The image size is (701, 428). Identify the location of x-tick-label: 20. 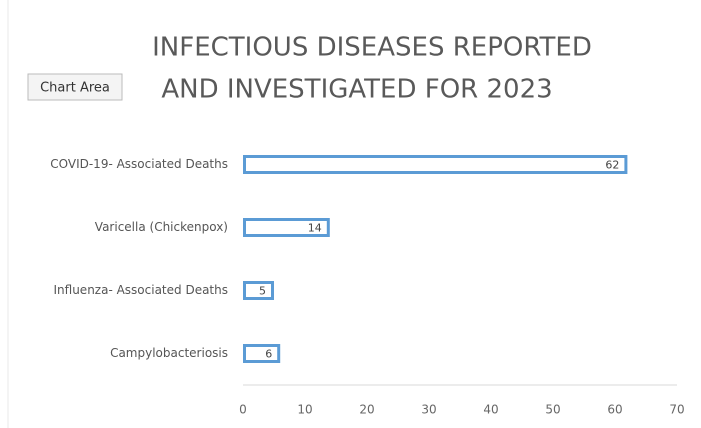
(366, 410).